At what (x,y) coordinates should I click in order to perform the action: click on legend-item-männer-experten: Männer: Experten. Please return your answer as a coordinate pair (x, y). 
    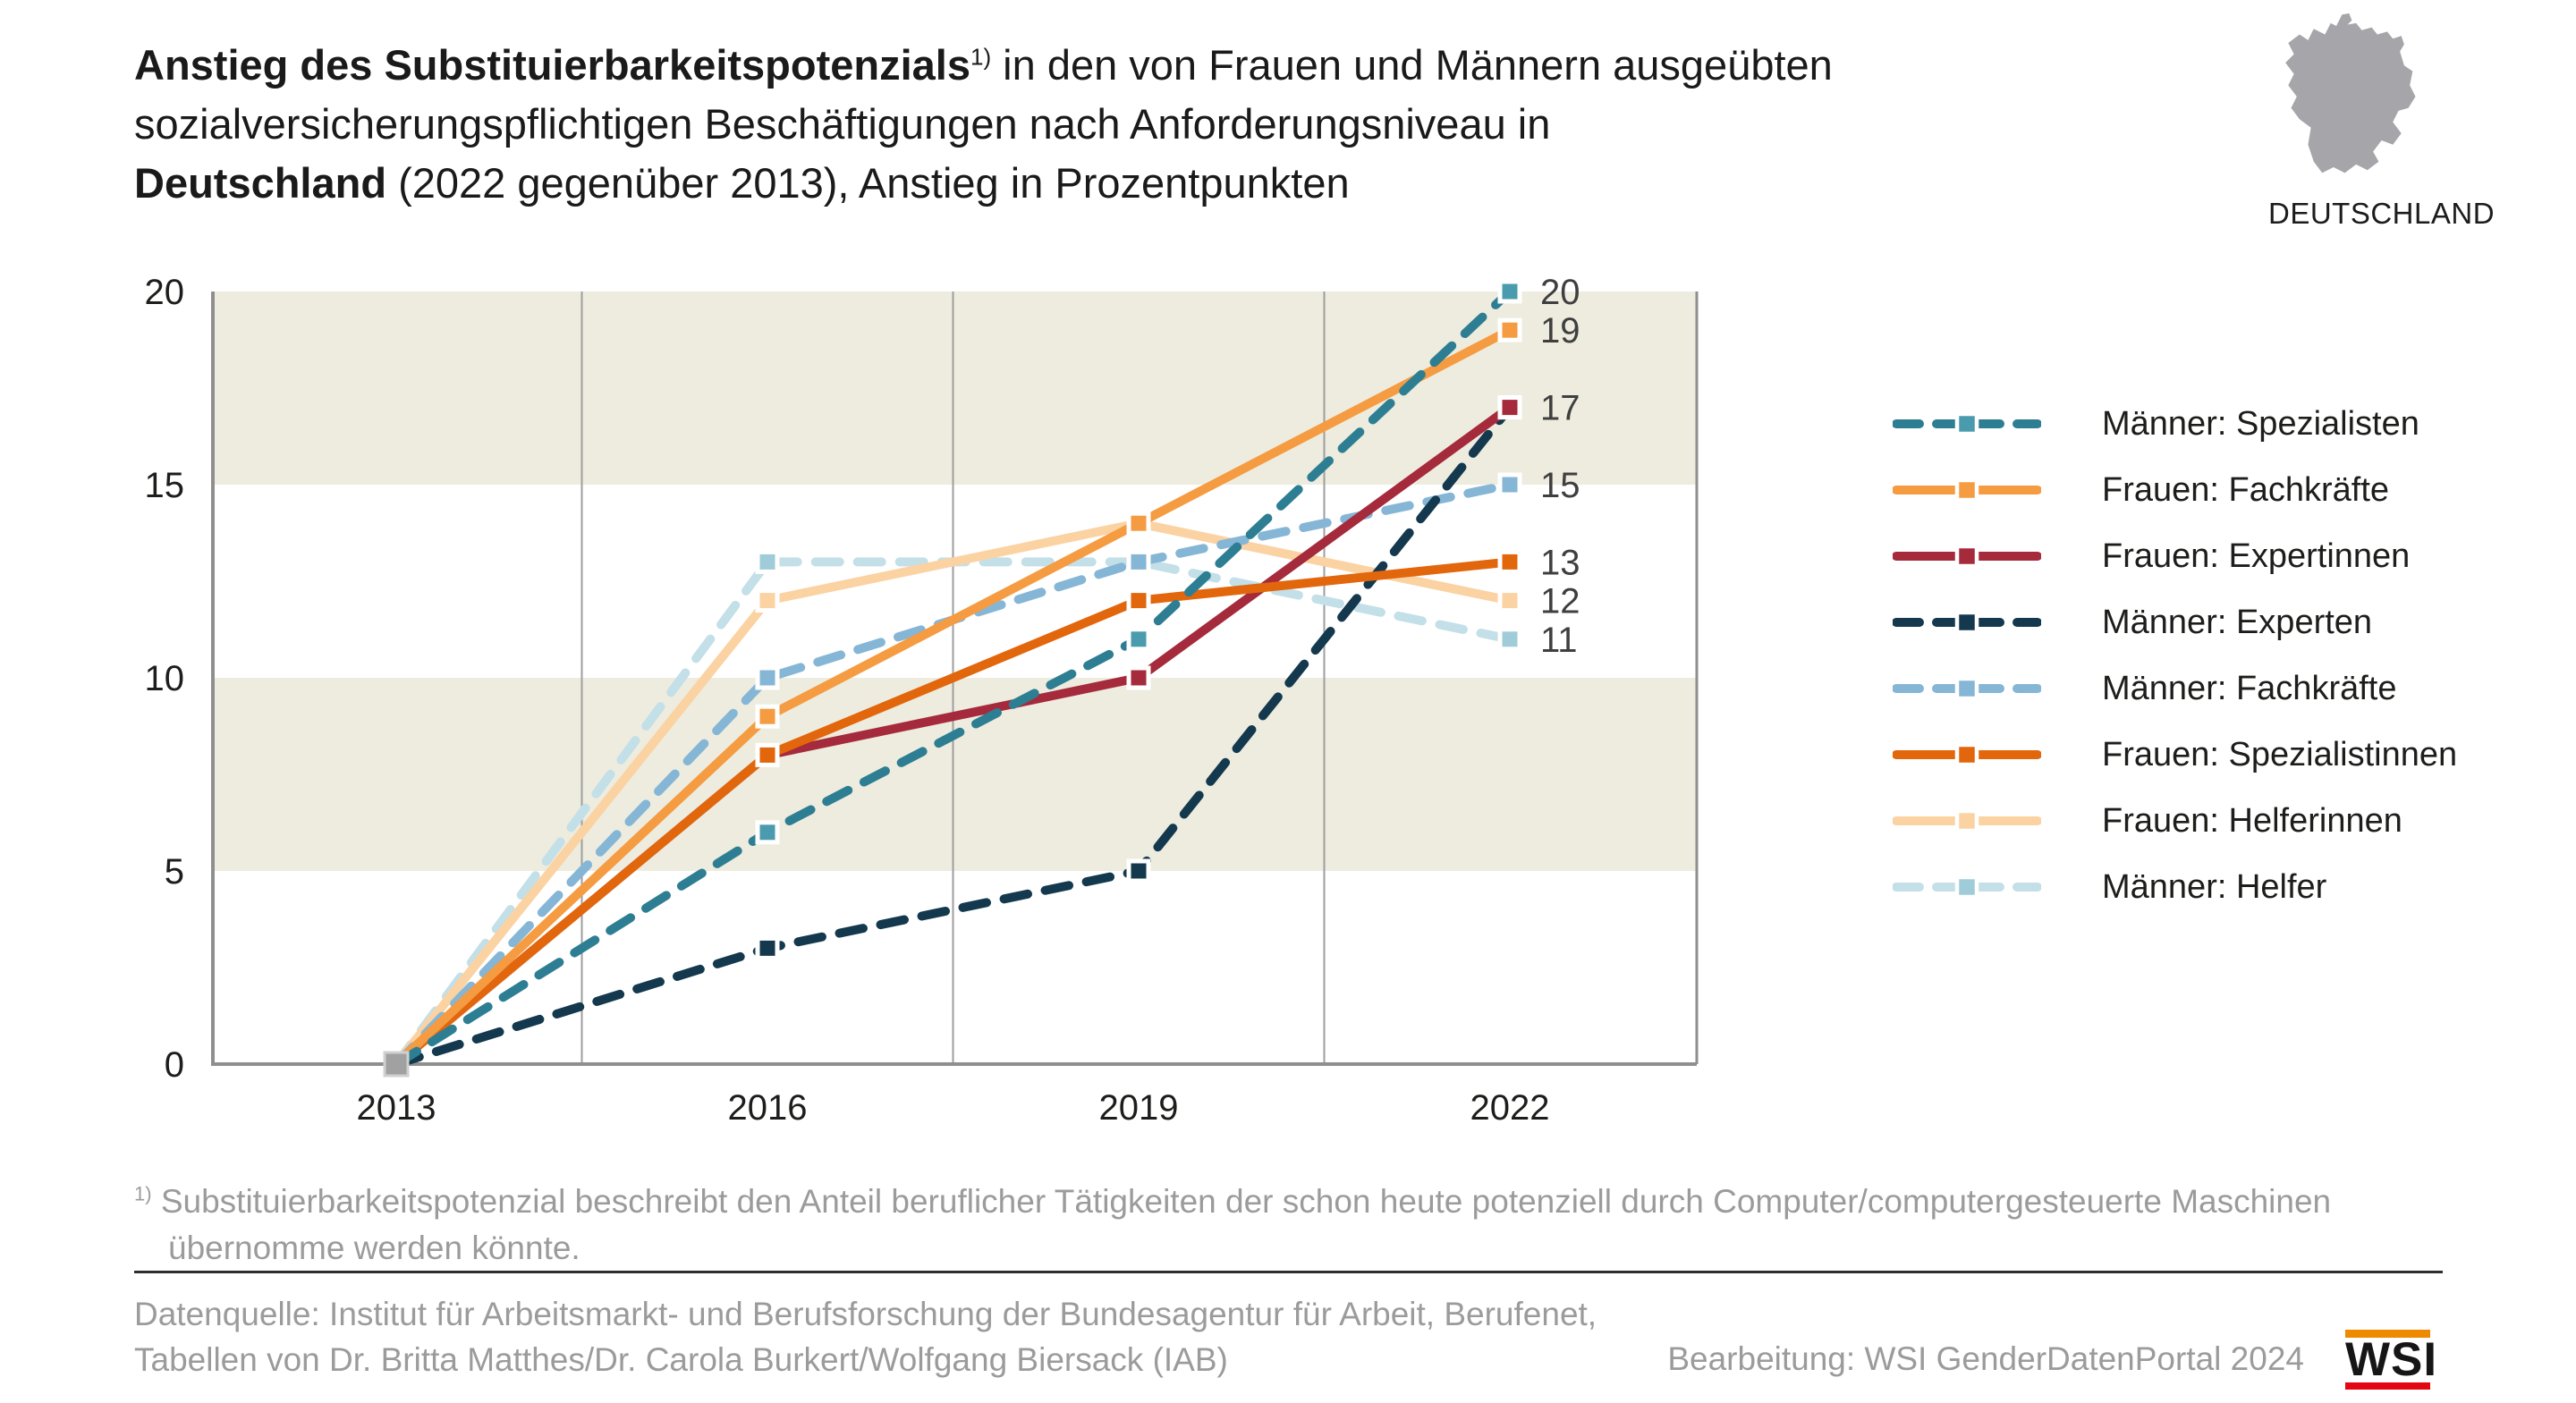
    Looking at the image, I should click on (2132, 622).